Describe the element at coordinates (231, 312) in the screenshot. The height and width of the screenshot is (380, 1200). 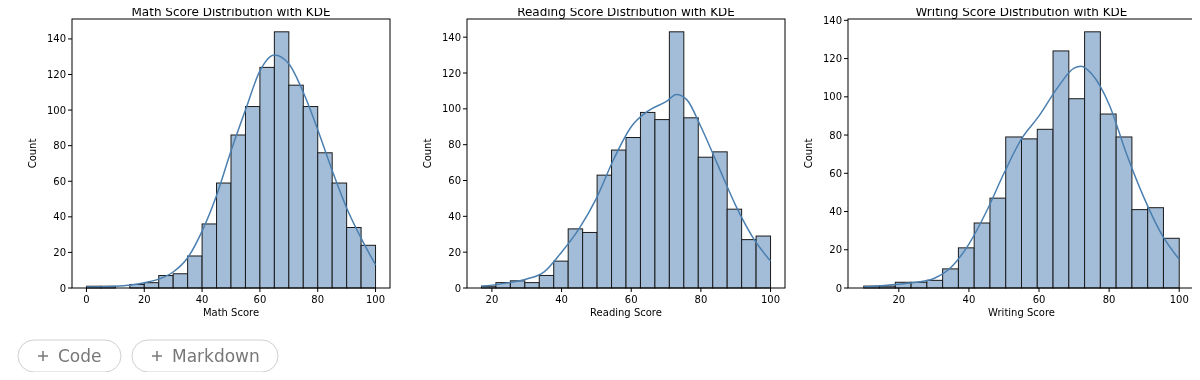
I see `x-axis-title: Math Score` at that location.